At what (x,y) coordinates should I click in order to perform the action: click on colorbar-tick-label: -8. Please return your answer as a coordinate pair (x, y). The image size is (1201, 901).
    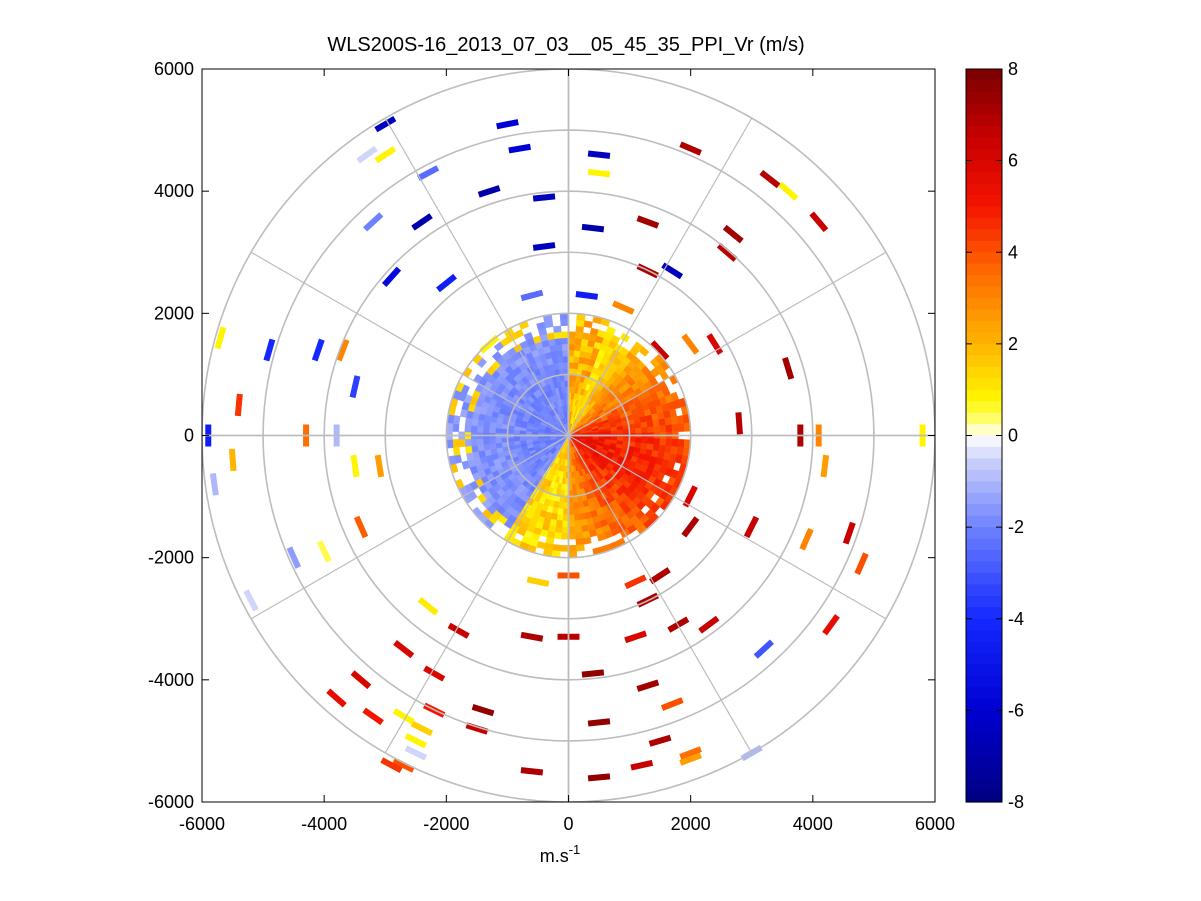
    Looking at the image, I should click on (1016, 802).